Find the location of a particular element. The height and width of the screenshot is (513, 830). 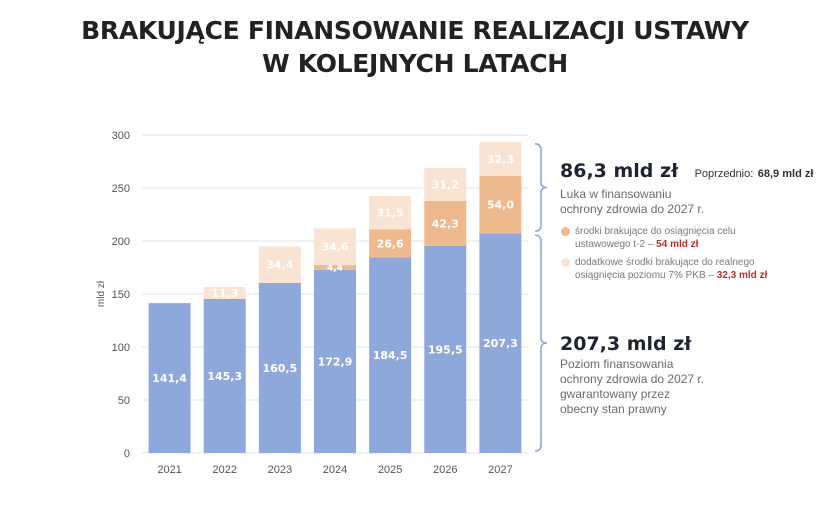

y-axis-label: mld zł is located at coordinates (101, 293).